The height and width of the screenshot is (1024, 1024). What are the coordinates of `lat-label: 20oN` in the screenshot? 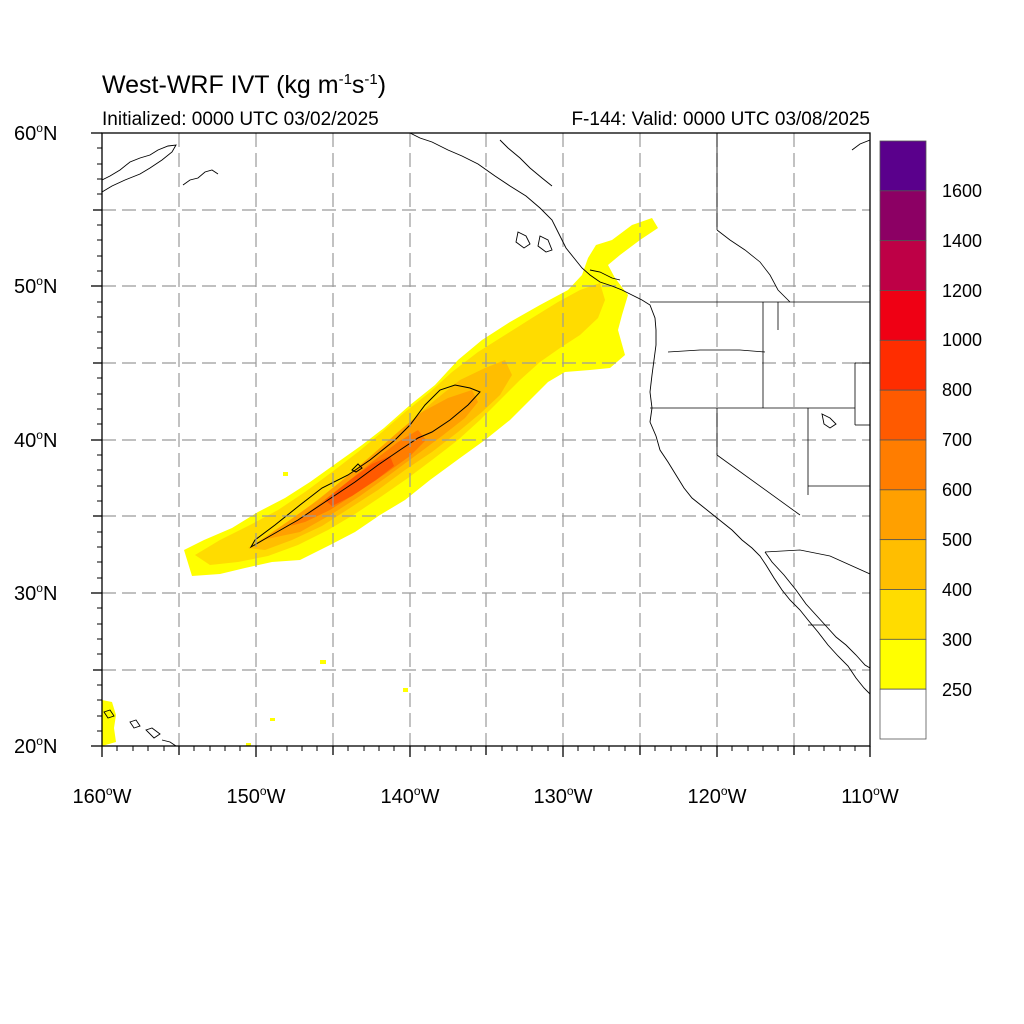 It's located at (36, 746).